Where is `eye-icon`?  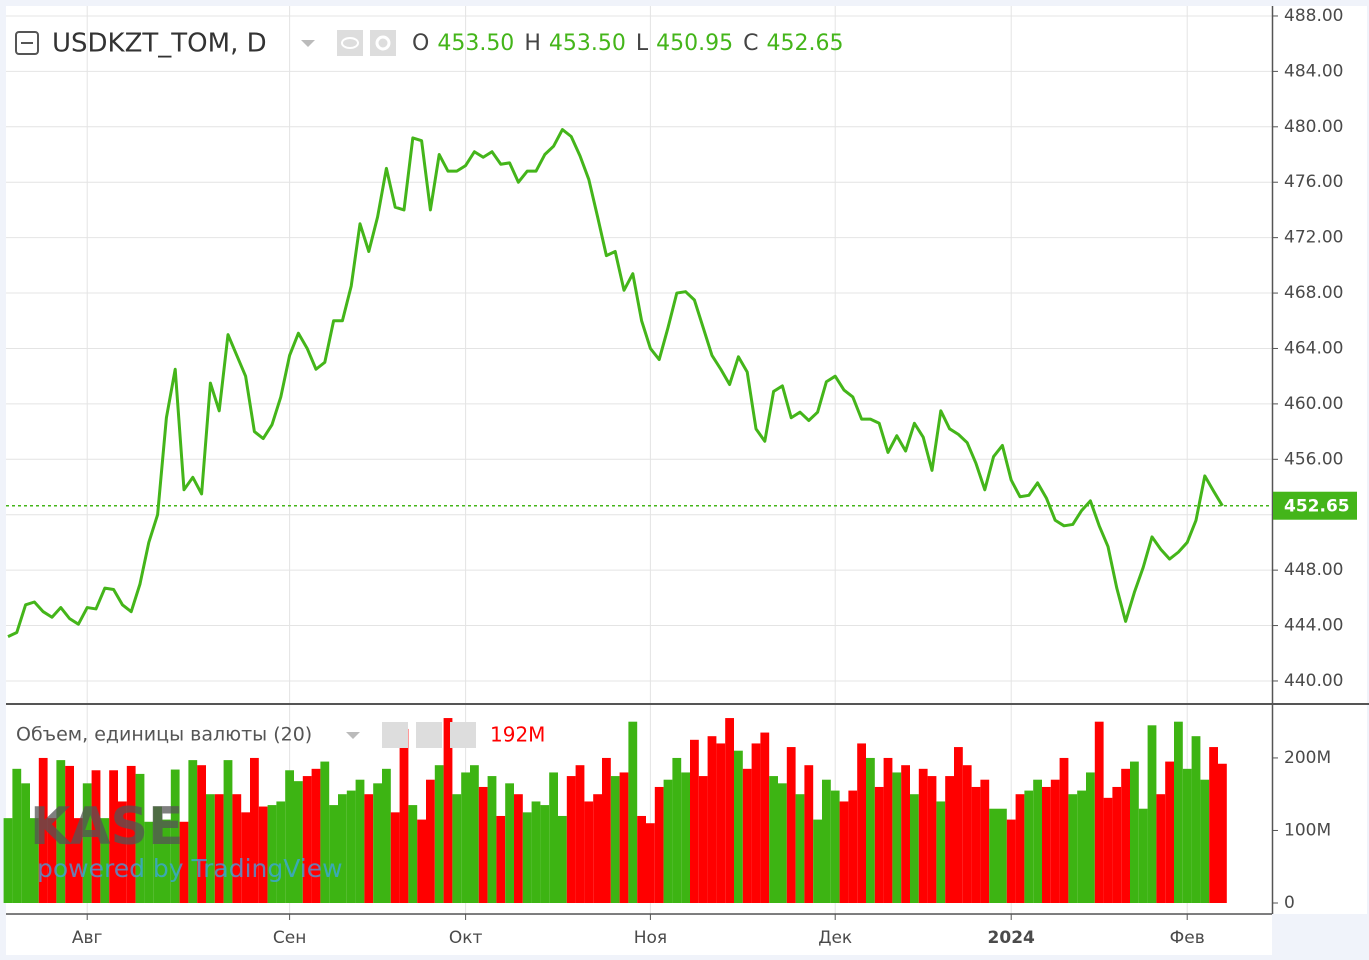
eye-icon is located at coordinates (350, 43).